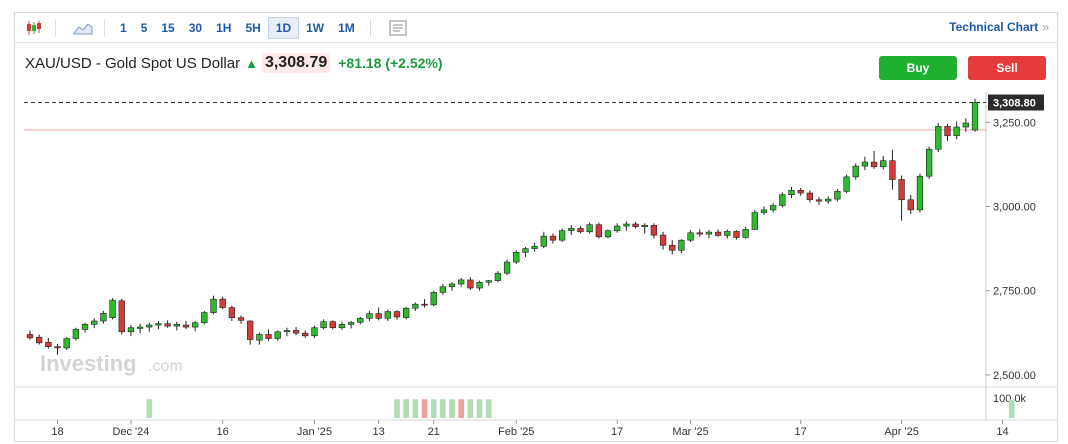  Describe the element at coordinates (253, 27) in the screenshot. I see `interval-button-5h: 5H` at that location.